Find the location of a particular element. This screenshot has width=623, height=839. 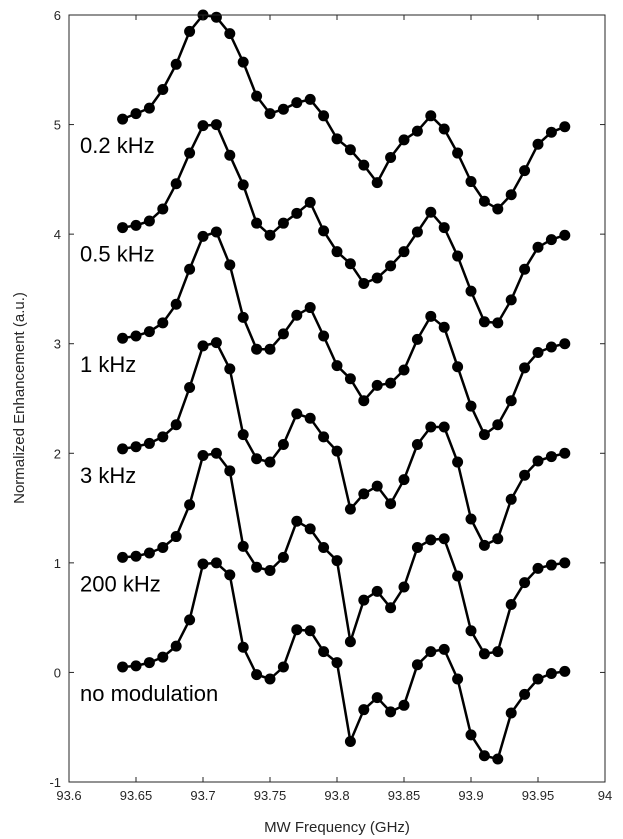

series-label: 0.2 kHz is located at coordinates (117, 145).